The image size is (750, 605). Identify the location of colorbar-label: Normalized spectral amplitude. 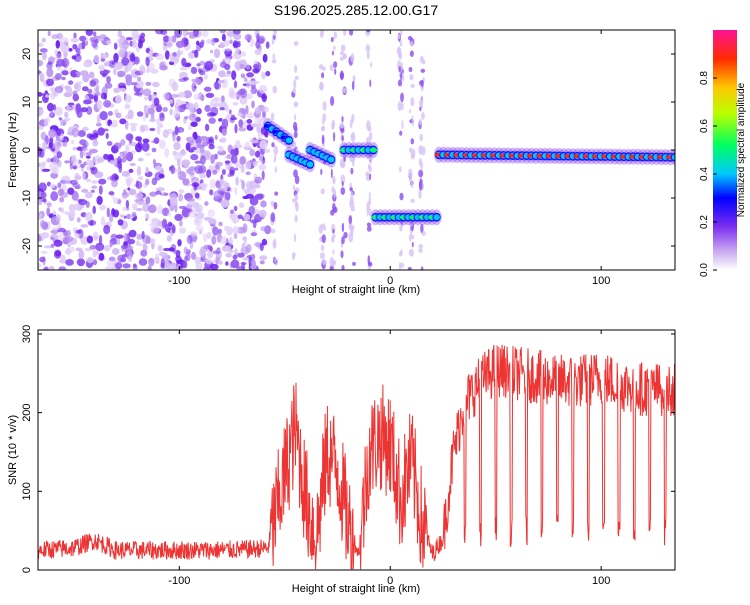
(741, 149).